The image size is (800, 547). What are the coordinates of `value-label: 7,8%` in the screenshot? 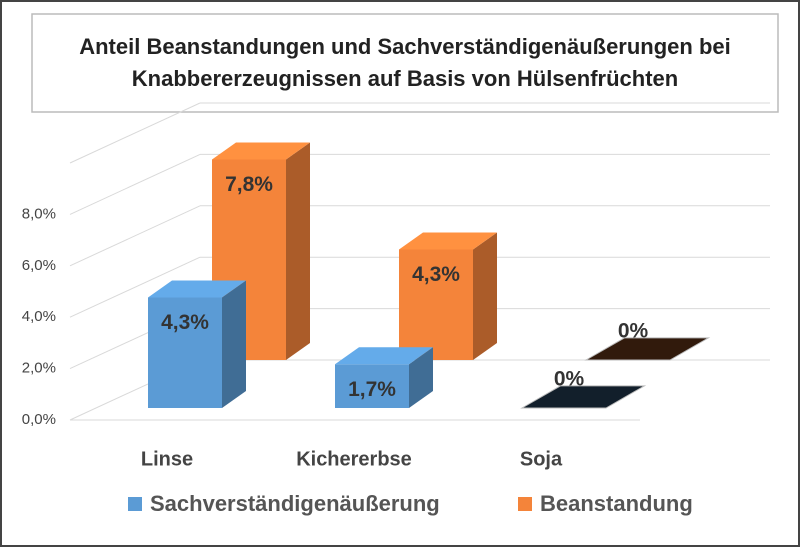 It's located at (249, 184).